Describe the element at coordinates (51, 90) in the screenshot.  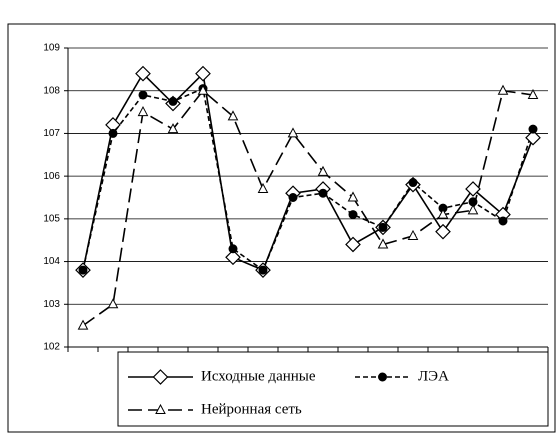
I see `y-tick-label: 108` at that location.